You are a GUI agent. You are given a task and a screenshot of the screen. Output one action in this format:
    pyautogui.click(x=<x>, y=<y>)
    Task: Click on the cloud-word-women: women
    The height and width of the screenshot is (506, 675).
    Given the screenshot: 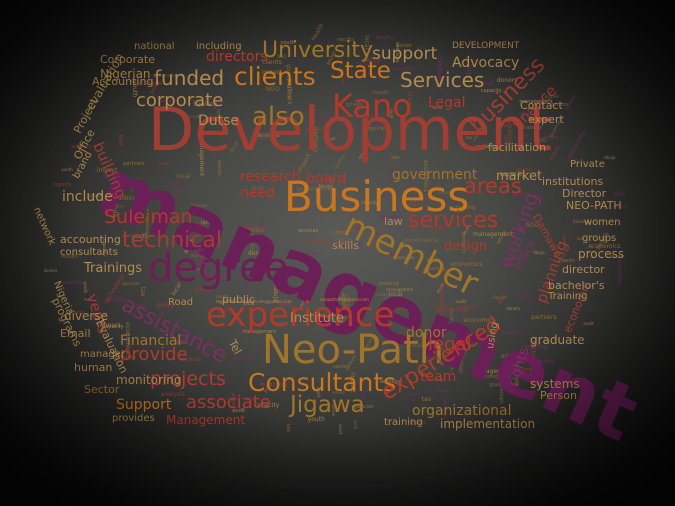 What is the action you would take?
    pyautogui.click(x=602, y=222)
    